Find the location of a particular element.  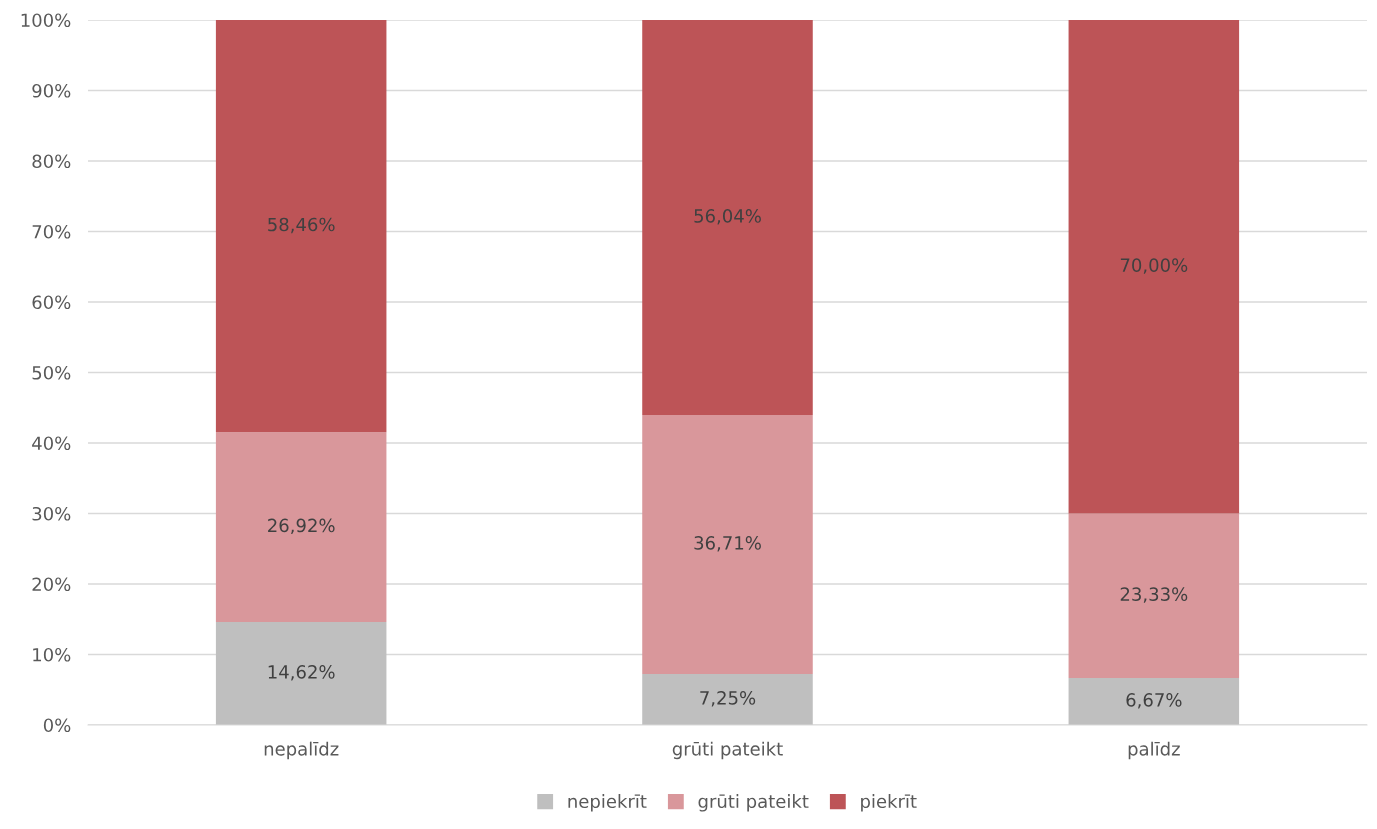

data-label: 7,25% is located at coordinates (728, 699).